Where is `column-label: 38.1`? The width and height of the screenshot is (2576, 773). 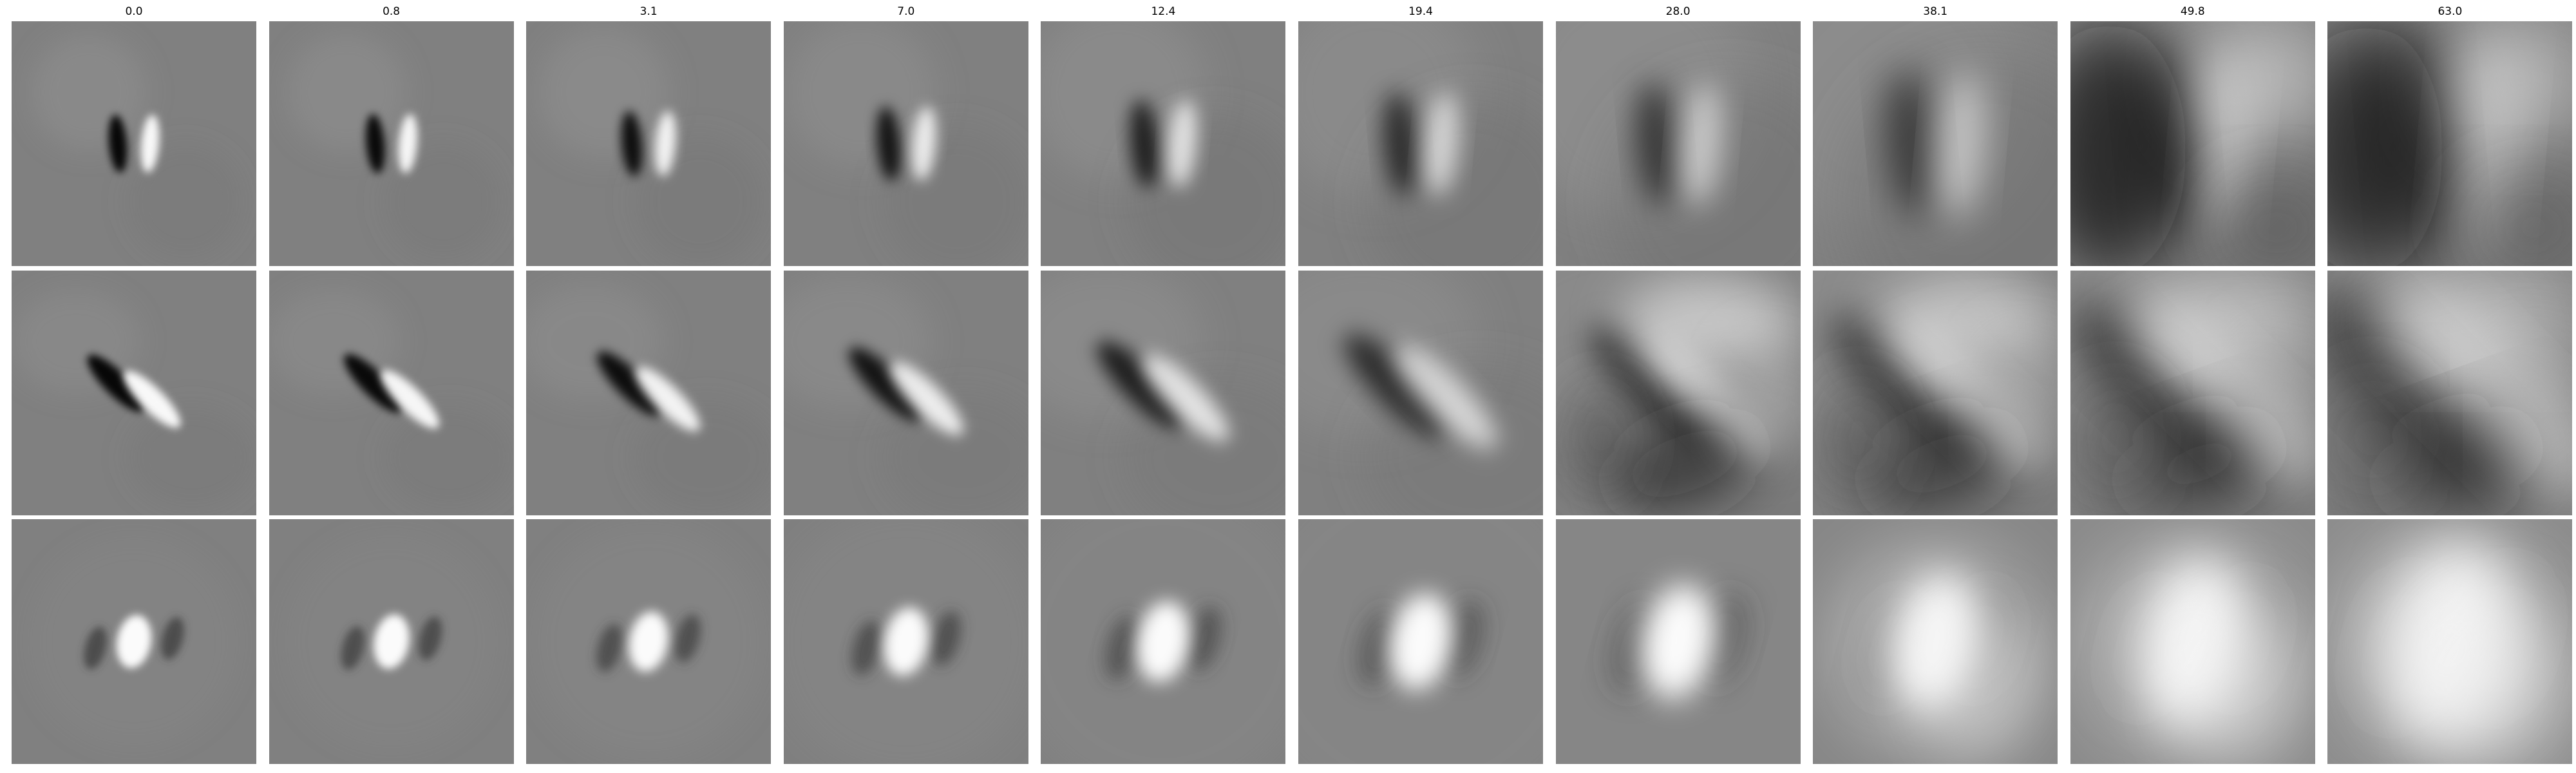 column-label: 38.1 is located at coordinates (1935, 11).